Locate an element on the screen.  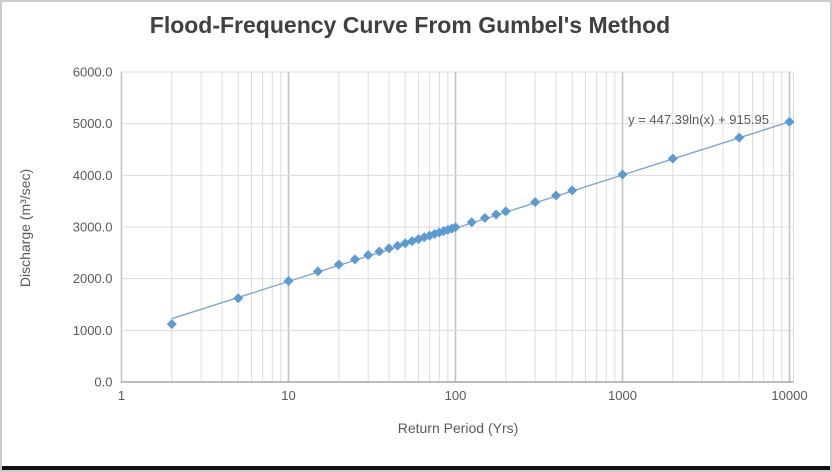
x-axis-title: Return Period (Yrs) is located at coordinates (458, 428).